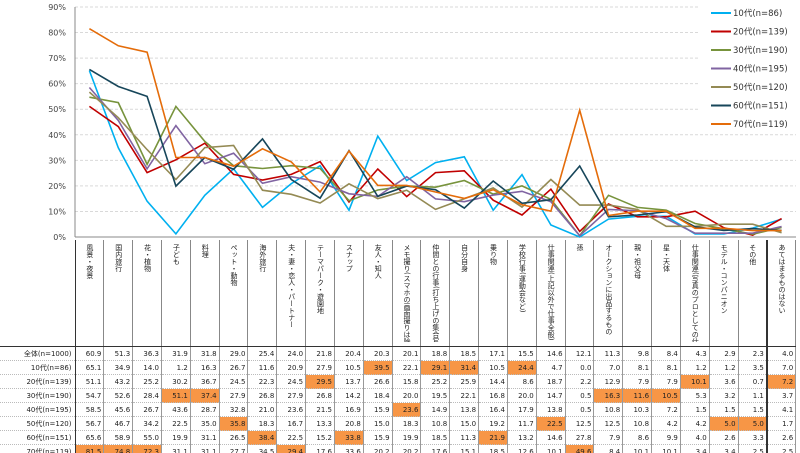  Describe the element at coordinates (291, 395) in the screenshot. I see `table-cell: 27.9` at that location.